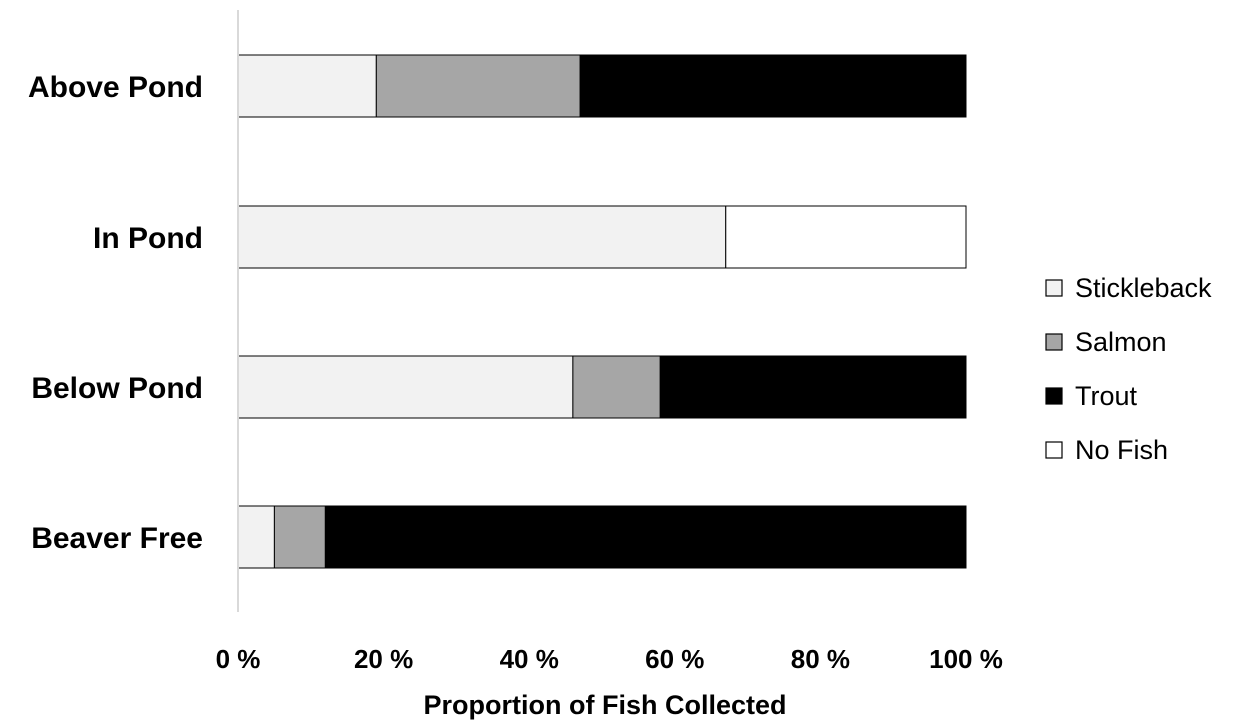 The image size is (1242, 726). Describe the element at coordinates (405, 387) in the screenshot. I see `bar-below-pond-stickleback` at that location.